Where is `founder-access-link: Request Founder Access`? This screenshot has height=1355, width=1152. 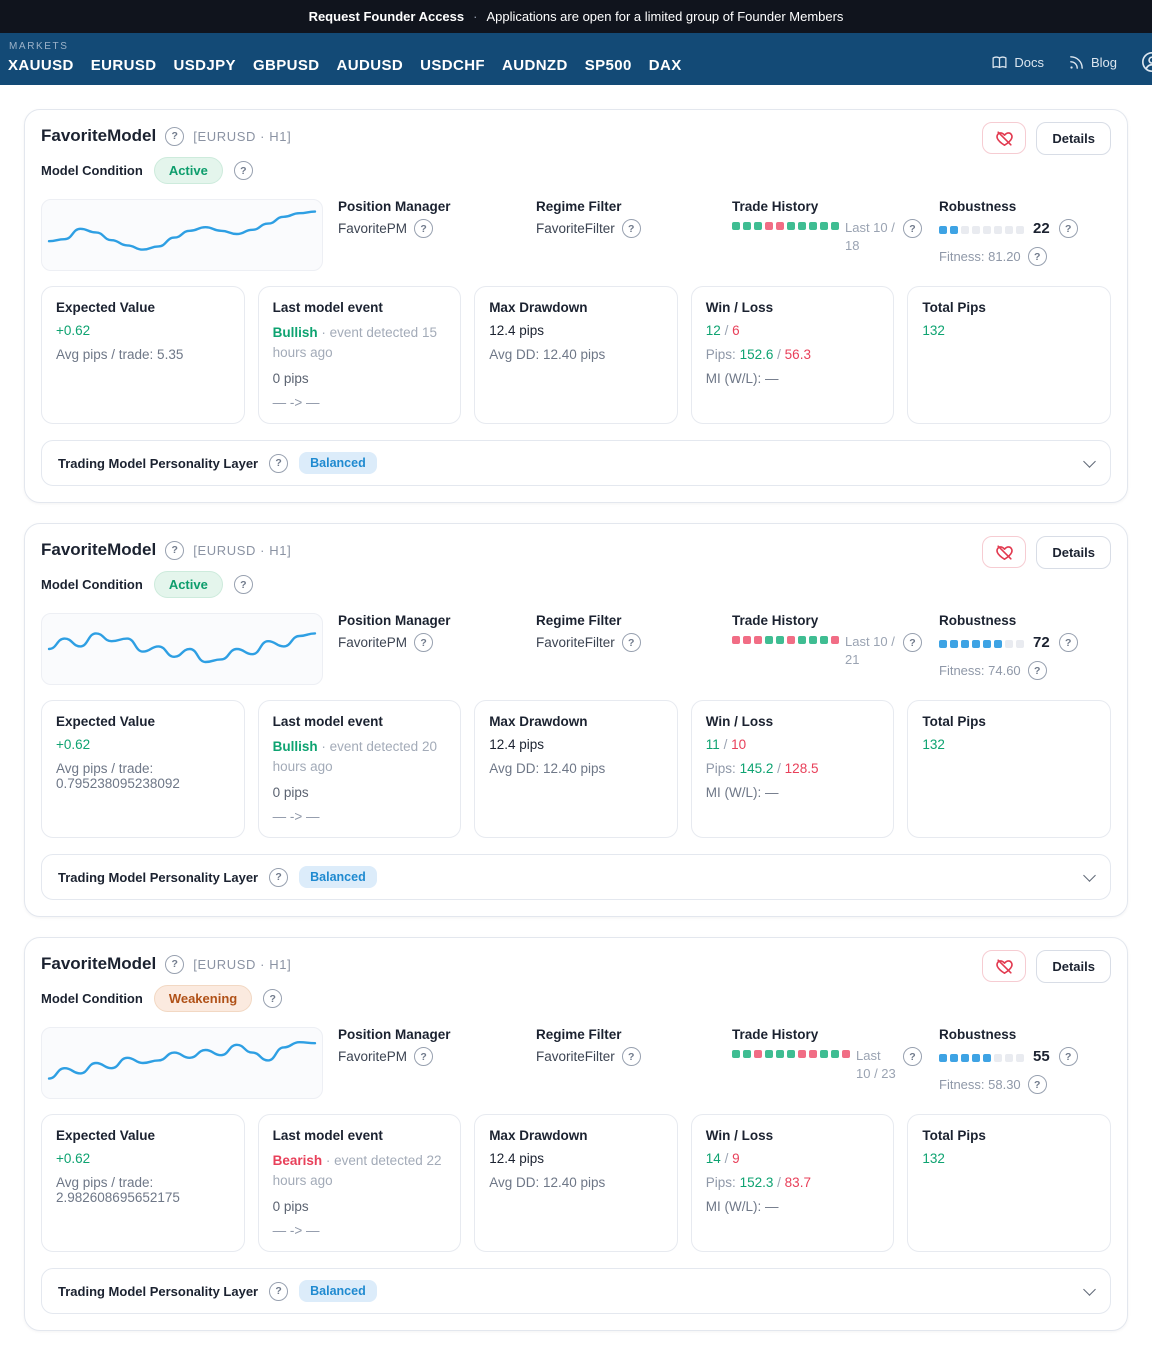 founder-access-link: Request Founder Access is located at coordinates (386, 16).